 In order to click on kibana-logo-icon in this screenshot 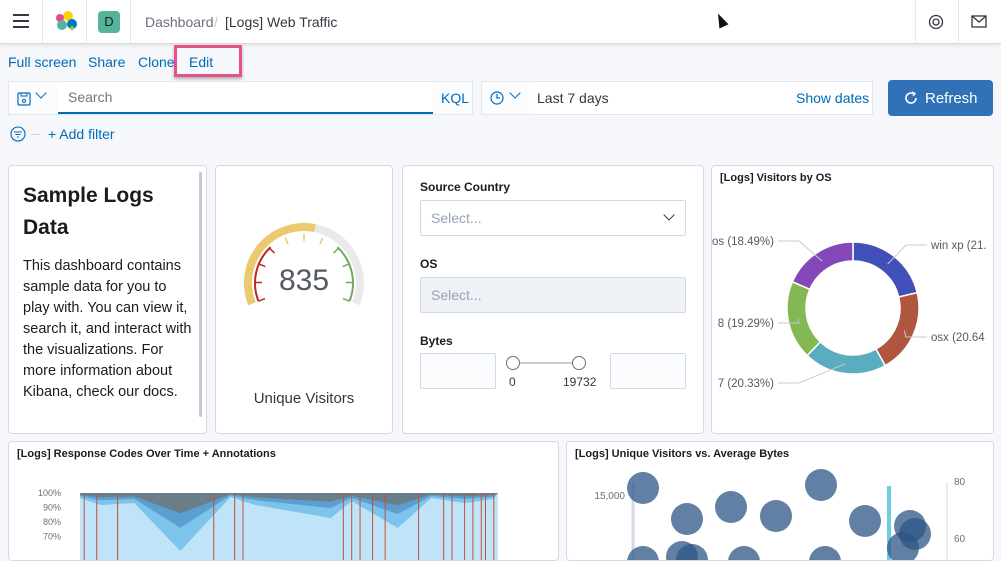, I will do `click(66, 21)`.